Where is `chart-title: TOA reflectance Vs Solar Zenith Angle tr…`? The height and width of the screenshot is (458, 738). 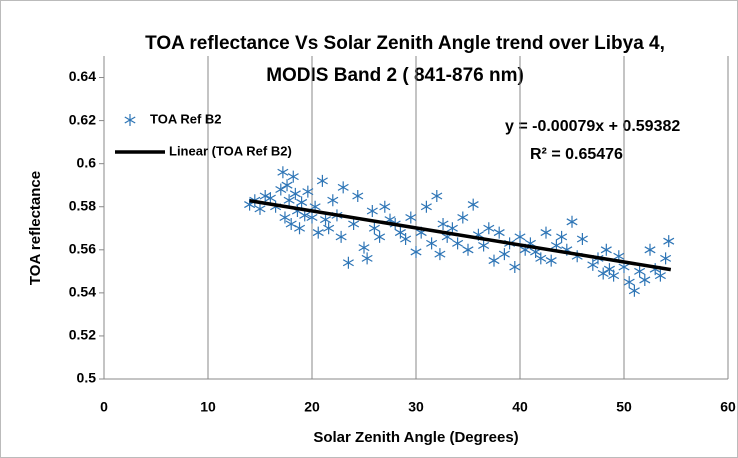
chart-title: TOA reflectance Vs Solar Zenith Angle tr… is located at coordinates (405, 43).